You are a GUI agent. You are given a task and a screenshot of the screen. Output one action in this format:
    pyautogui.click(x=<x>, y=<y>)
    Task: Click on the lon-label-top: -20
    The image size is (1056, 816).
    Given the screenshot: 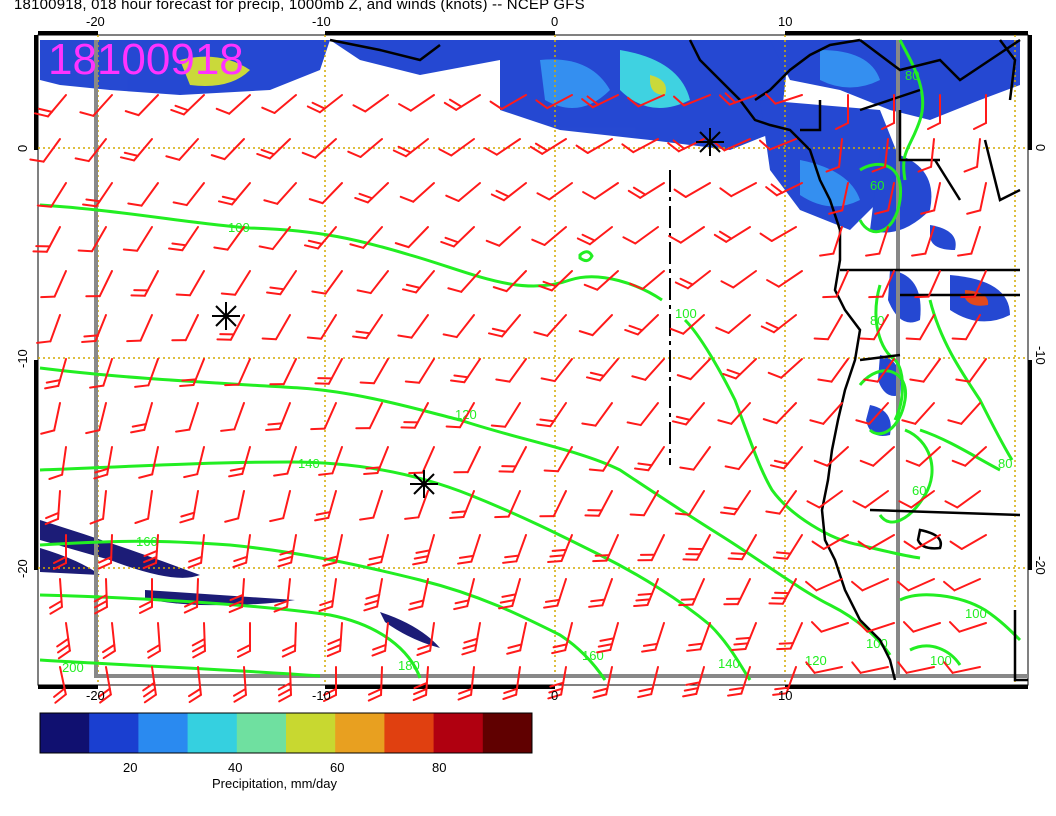 What is the action you would take?
    pyautogui.click(x=95, y=21)
    